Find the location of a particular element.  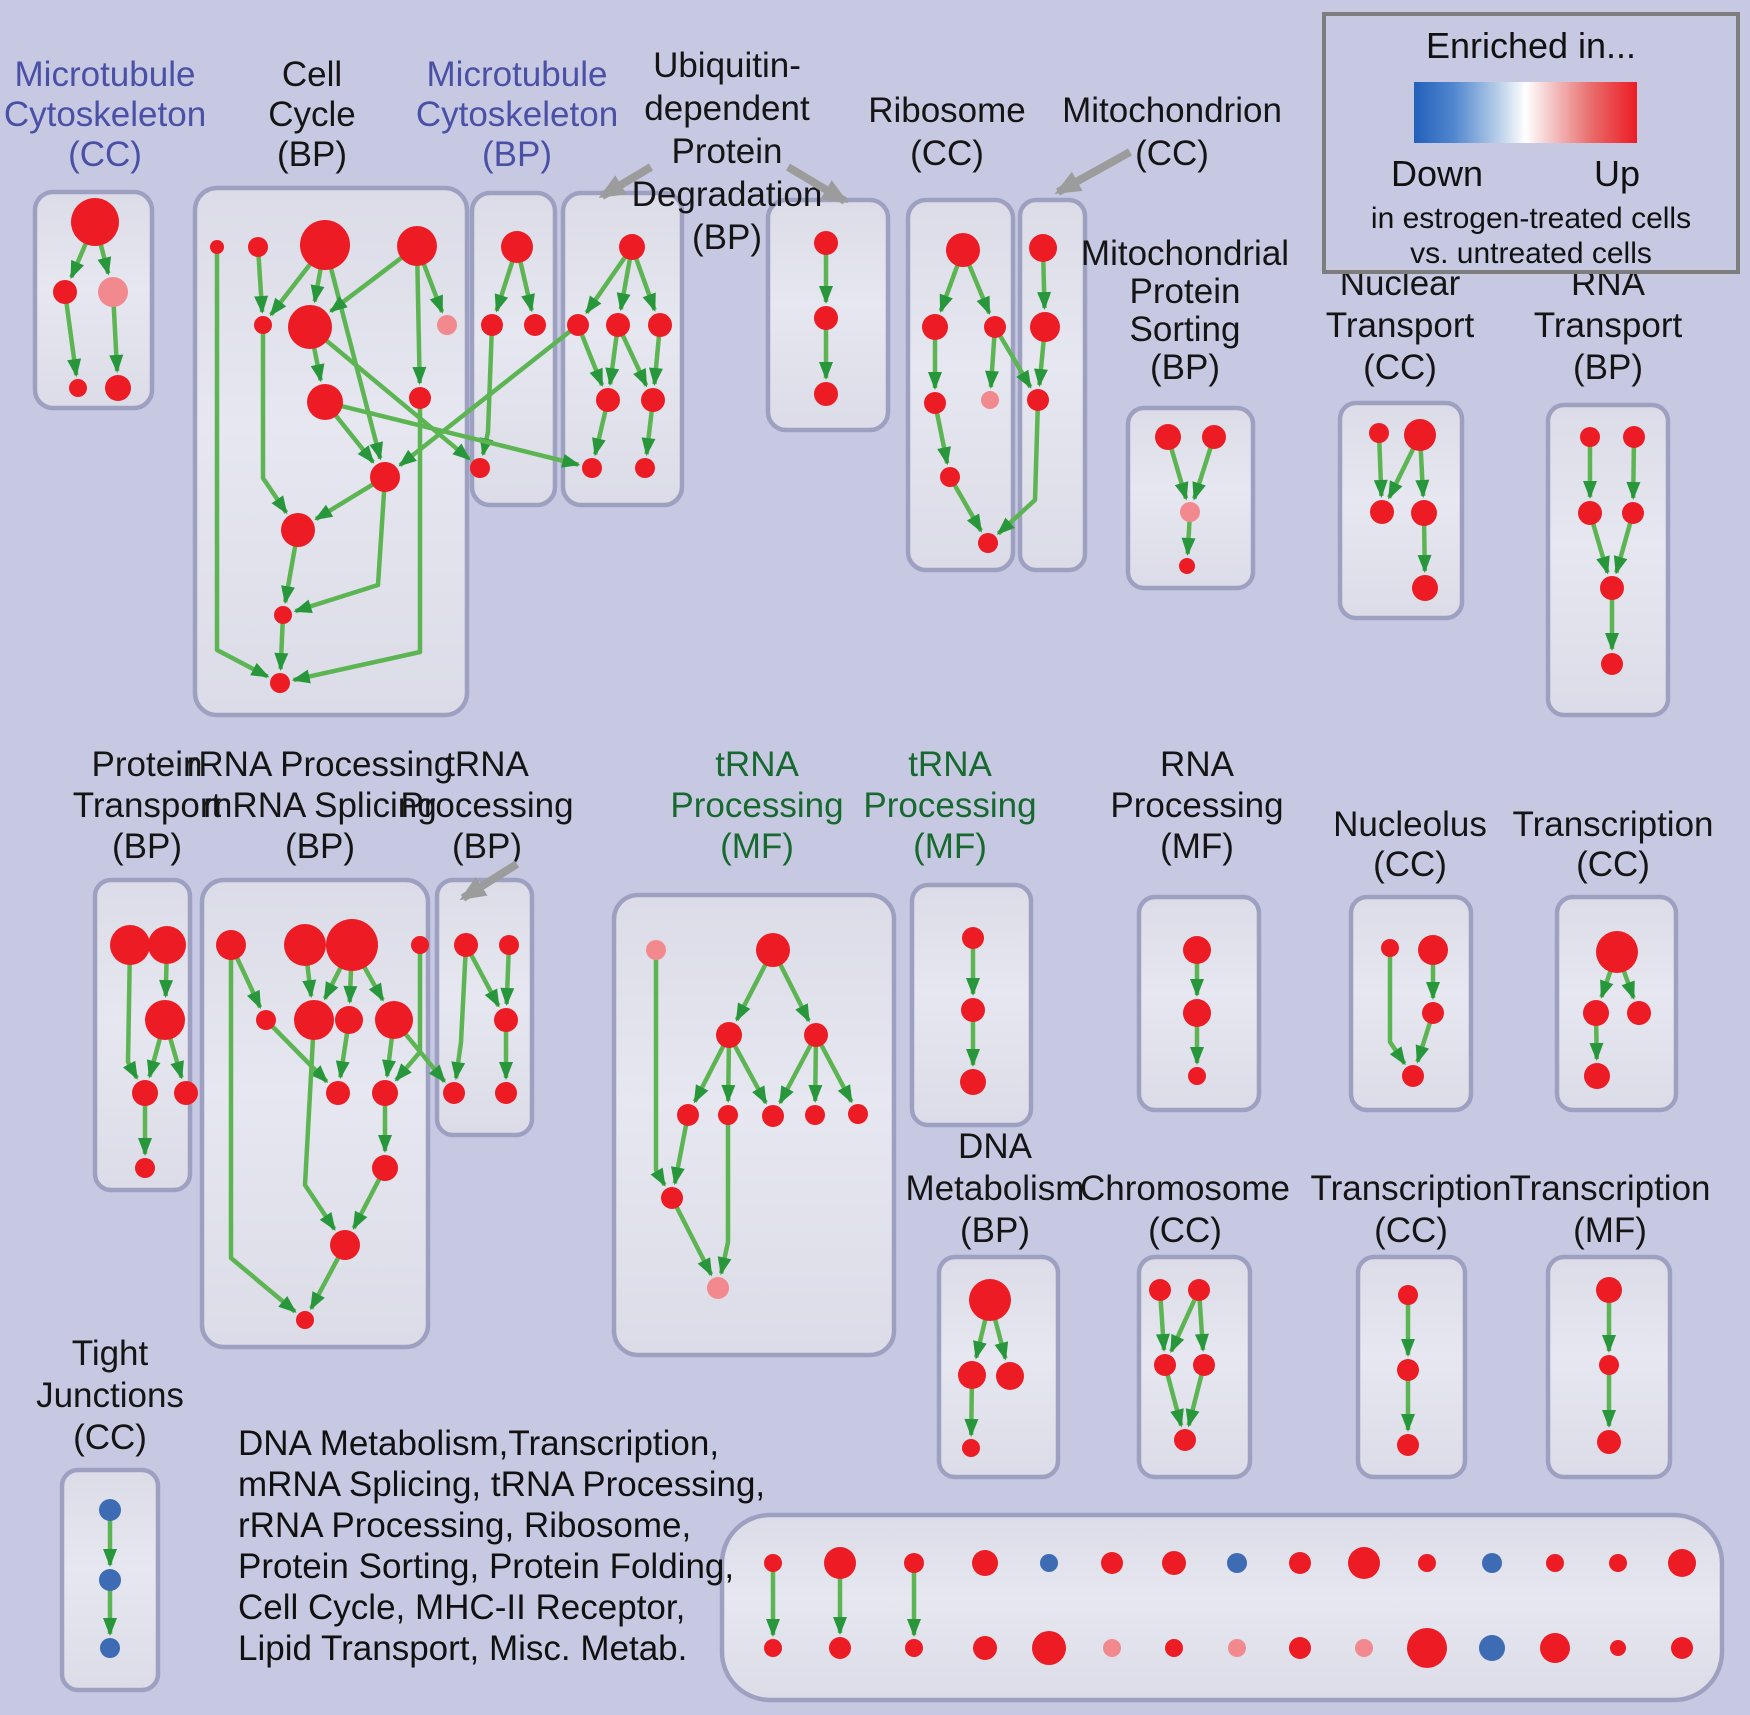

cluster-label-line: Transport is located at coordinates (1608, 325).